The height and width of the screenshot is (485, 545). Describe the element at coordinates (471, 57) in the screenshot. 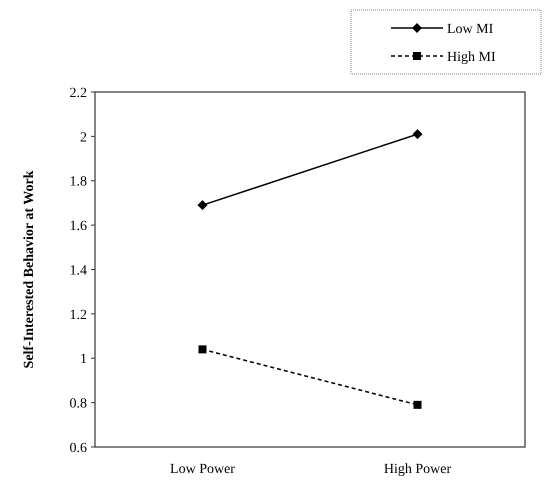

I see `legend-label: High MI` at that location.